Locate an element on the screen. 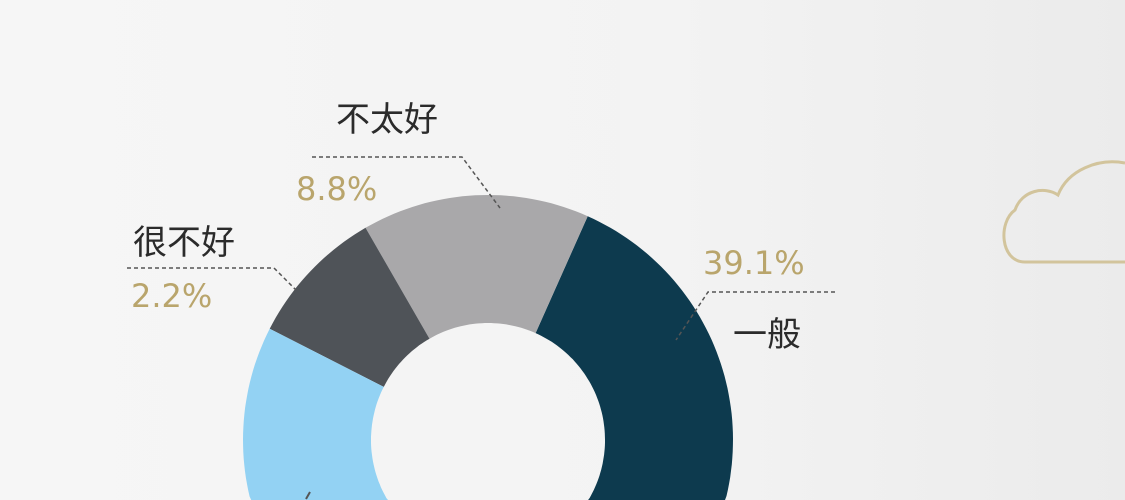  leader-line-butaihao is located at coordinates (406, 182).